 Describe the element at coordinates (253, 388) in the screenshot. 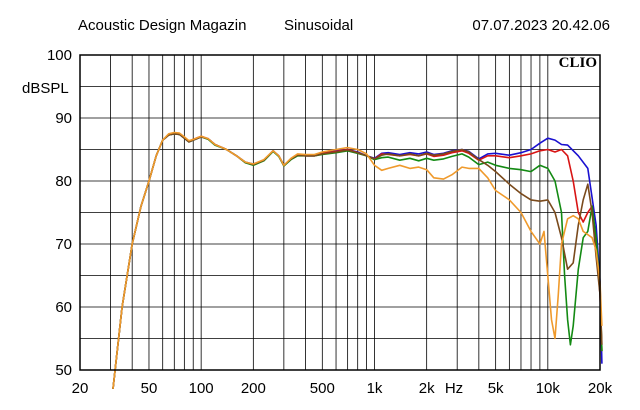

I see `x-tick-label: 200` at that location.